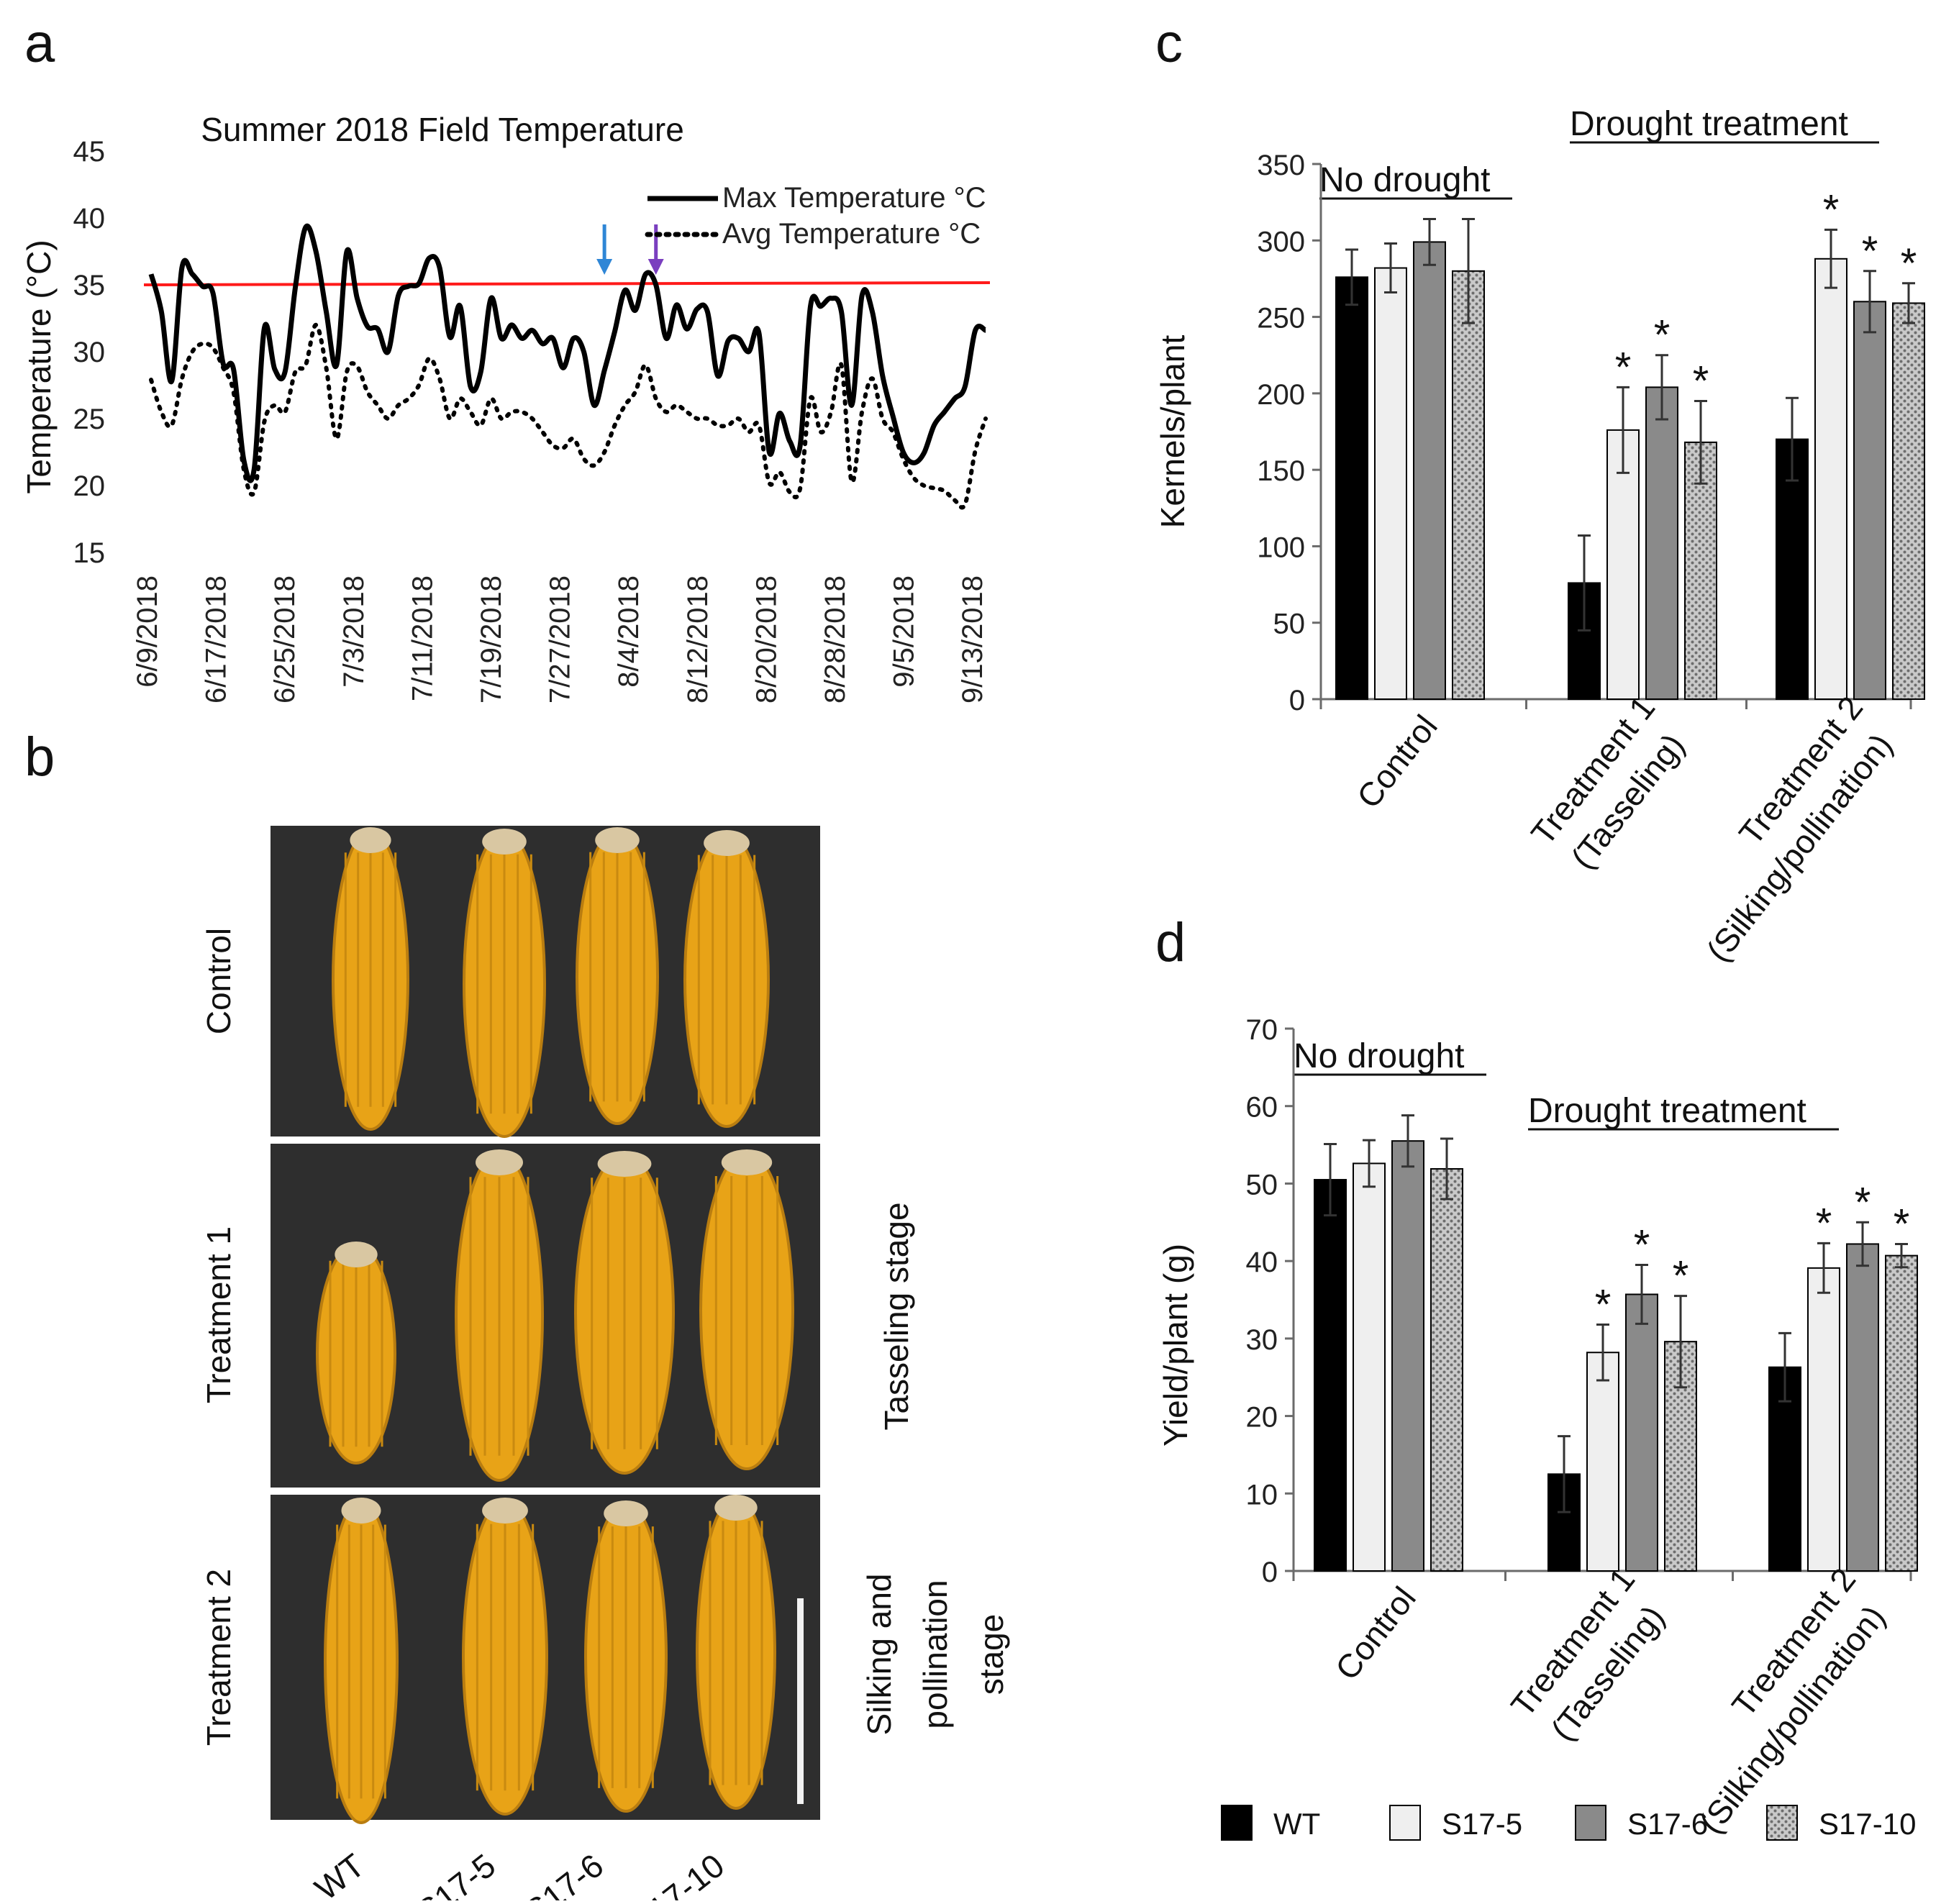  What do you see at coordinates (219, 1658) in the screenshot?
I see `row-label-treatment-2: Treatment 2` at bounding box center [219, 1658].